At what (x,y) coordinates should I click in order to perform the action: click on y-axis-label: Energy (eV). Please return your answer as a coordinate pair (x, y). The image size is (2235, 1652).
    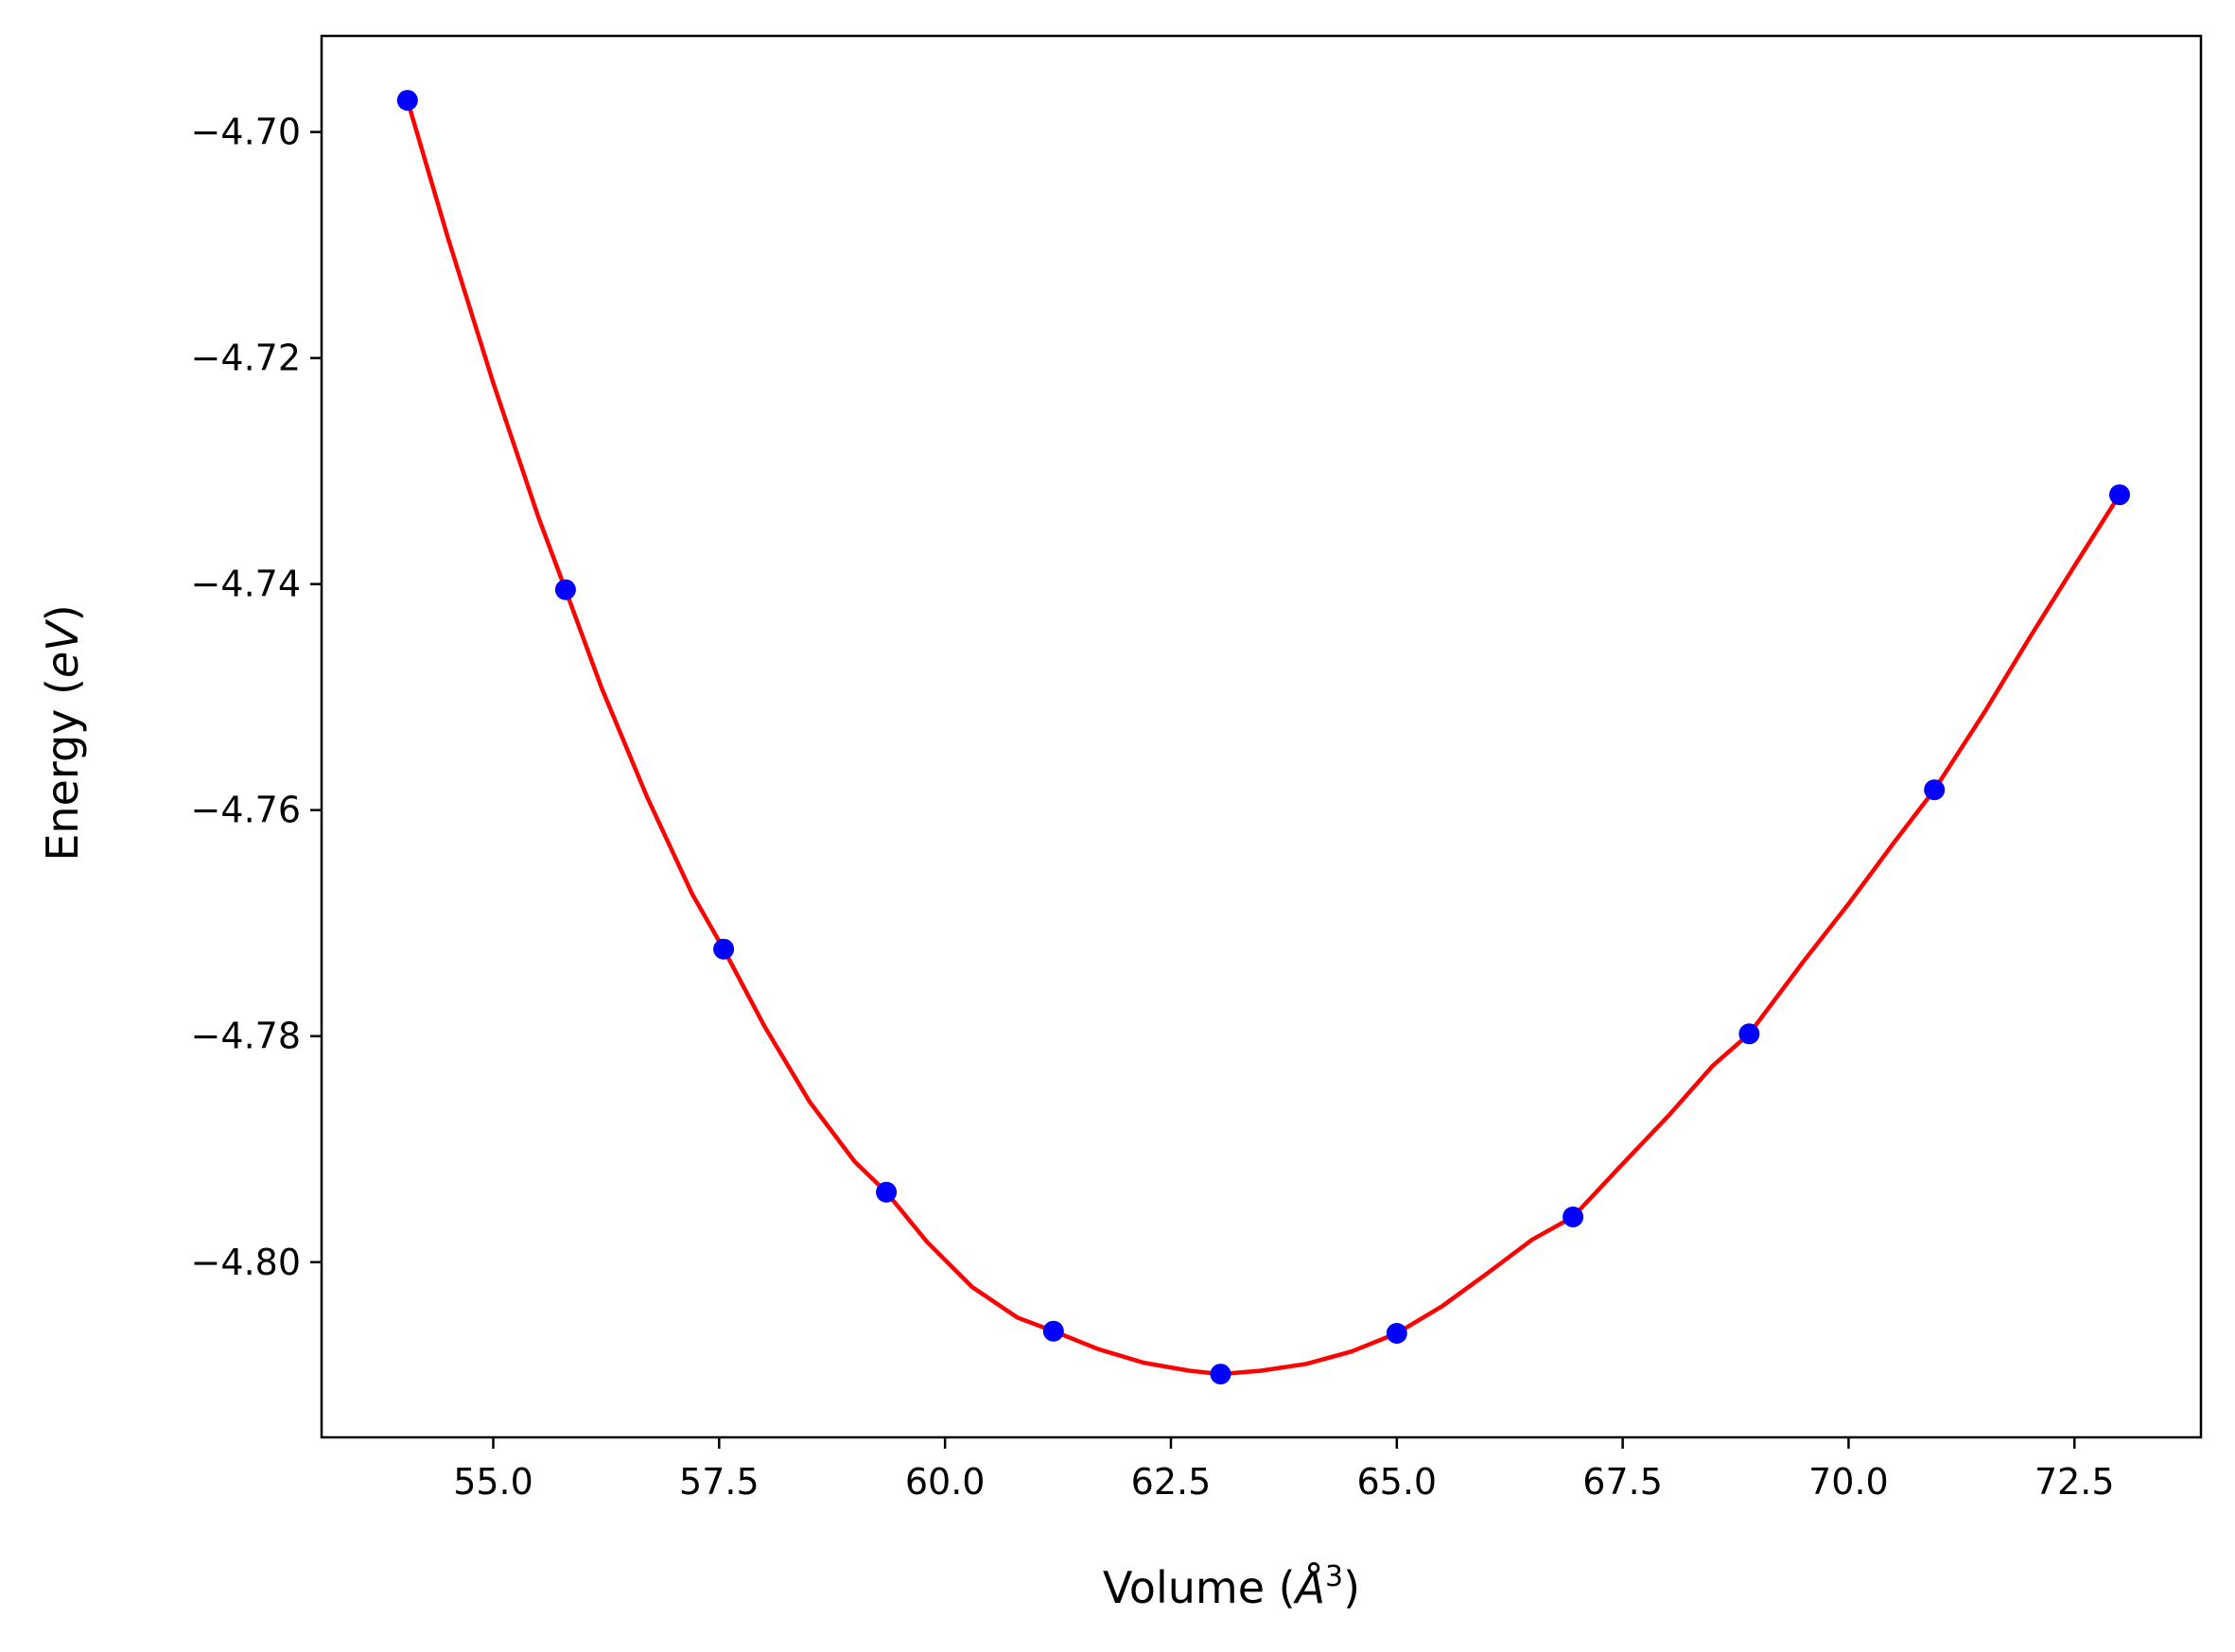
    Looking at the image, I should click on (62, 733).